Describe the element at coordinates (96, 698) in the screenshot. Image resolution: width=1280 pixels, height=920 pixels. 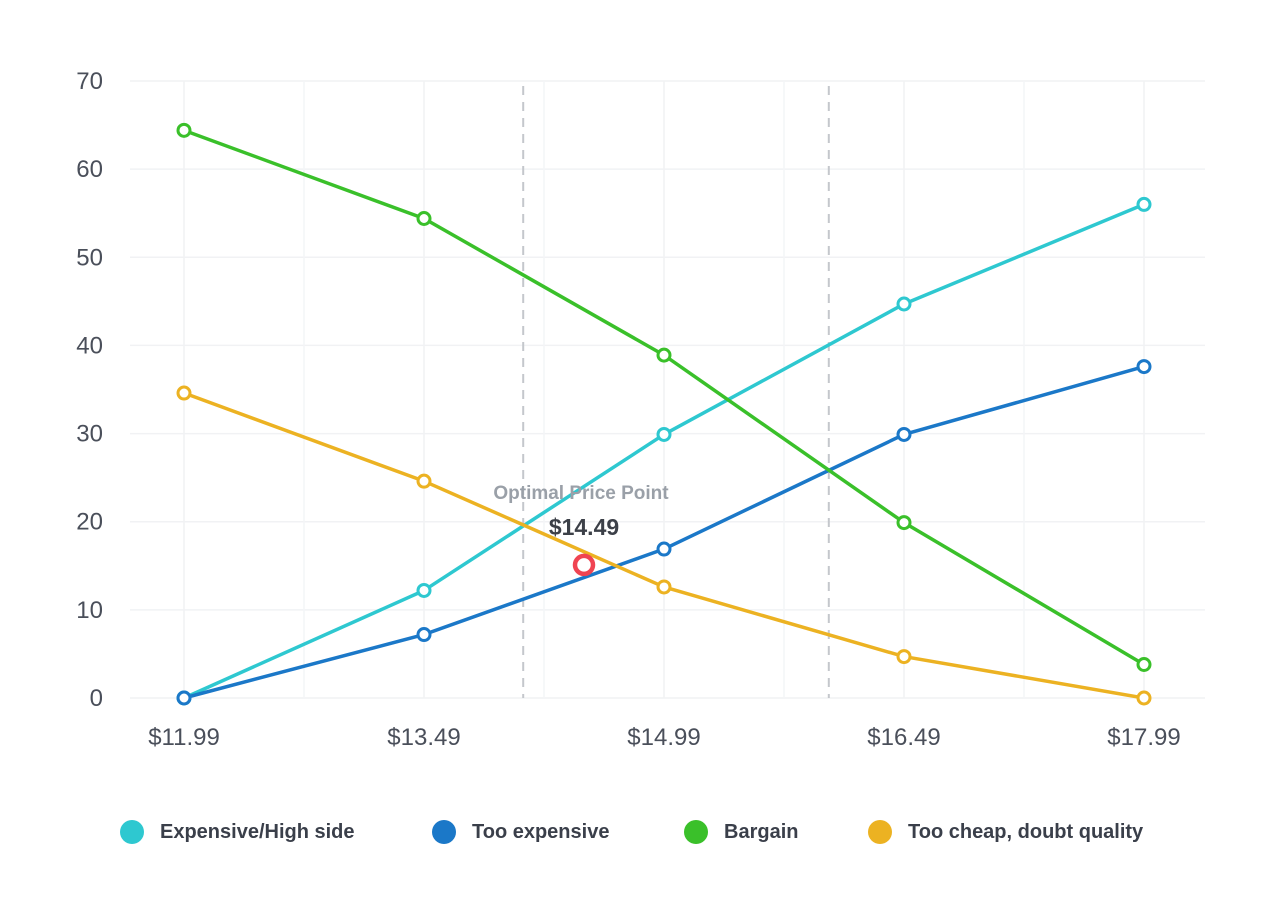
I see `y-tick-label: 0` at that location.